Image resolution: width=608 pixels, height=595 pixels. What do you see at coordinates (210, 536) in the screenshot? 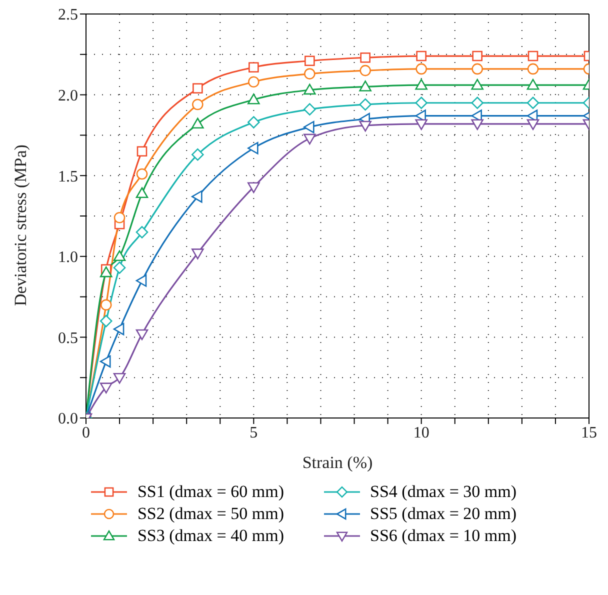
I see `legend-label: SS3 (dmax = 40 mm)` at bounding box center [210, 536].